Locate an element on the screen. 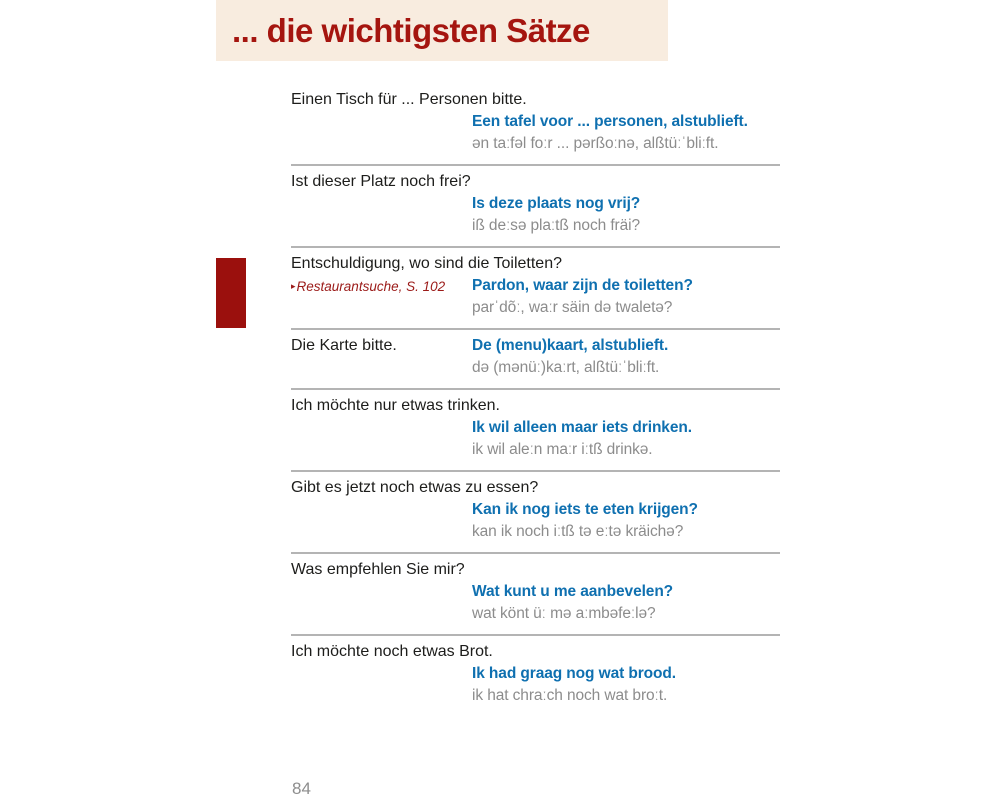 The height and width of the screenshot is (800, 1000). phrase-phonetic-text: də (mənüː)kaːrt, alßtüːˈbliːft. is located at coordinates (566, 367).